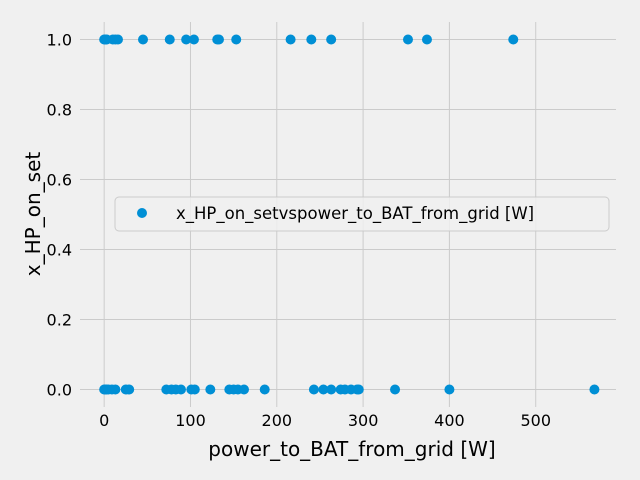 This screenshot has height=480, width=640. What do you see at coordinates (190, 420) in the screenshot?
I see `x-tick-label: 100` at bounding box center [190, 420].